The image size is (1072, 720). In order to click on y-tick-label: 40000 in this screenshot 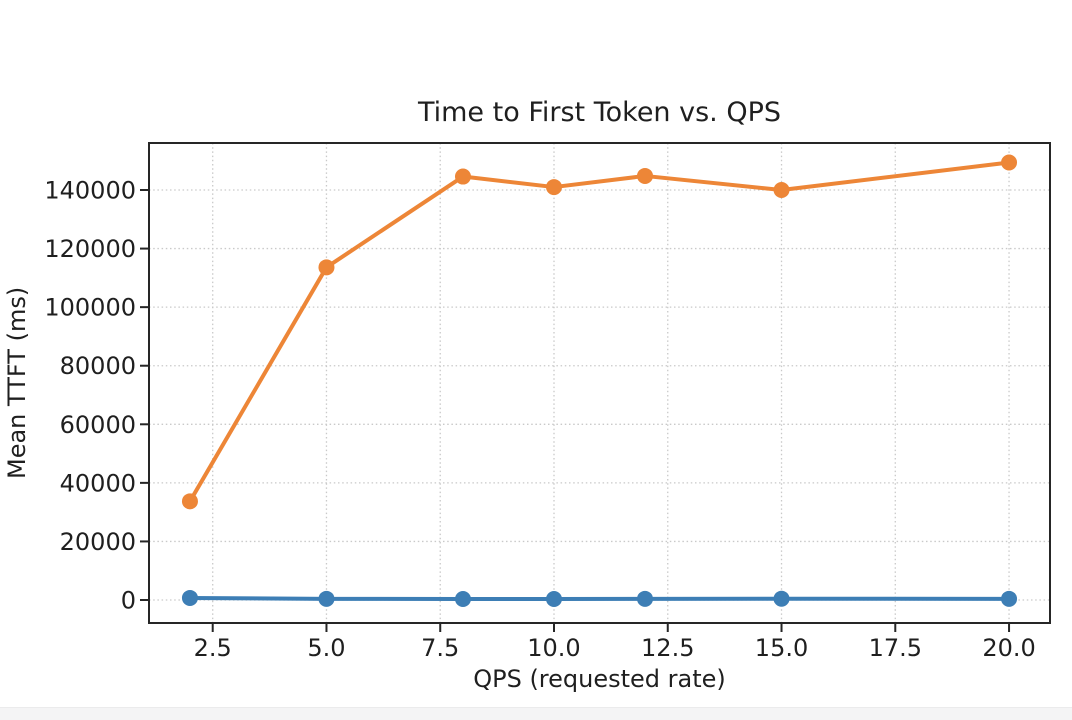, I will do `click(98, 483)`.